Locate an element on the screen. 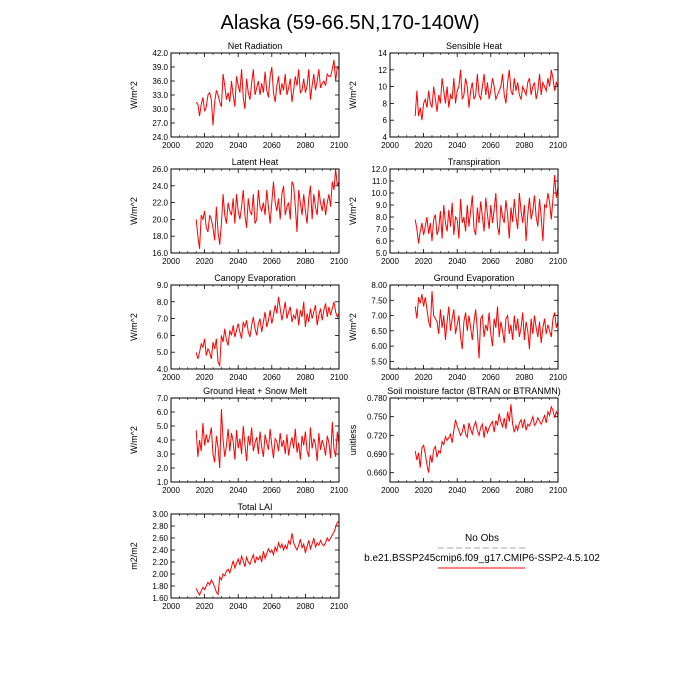  y-tick-label: 2.40 is located at coordinates (160, 550).